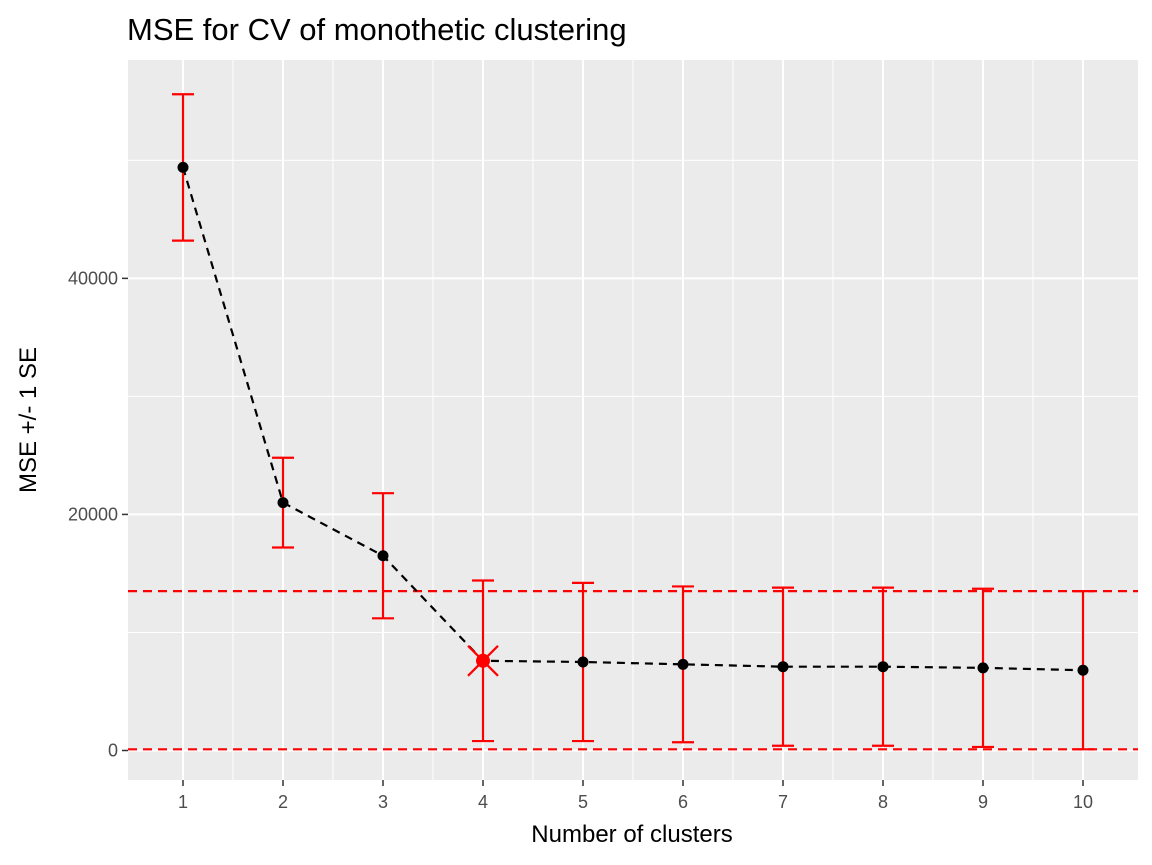 Image resolution: width=1152 pixels, height=865 pixels. I want to click on x-tick-label: 2, so click(283, 802).